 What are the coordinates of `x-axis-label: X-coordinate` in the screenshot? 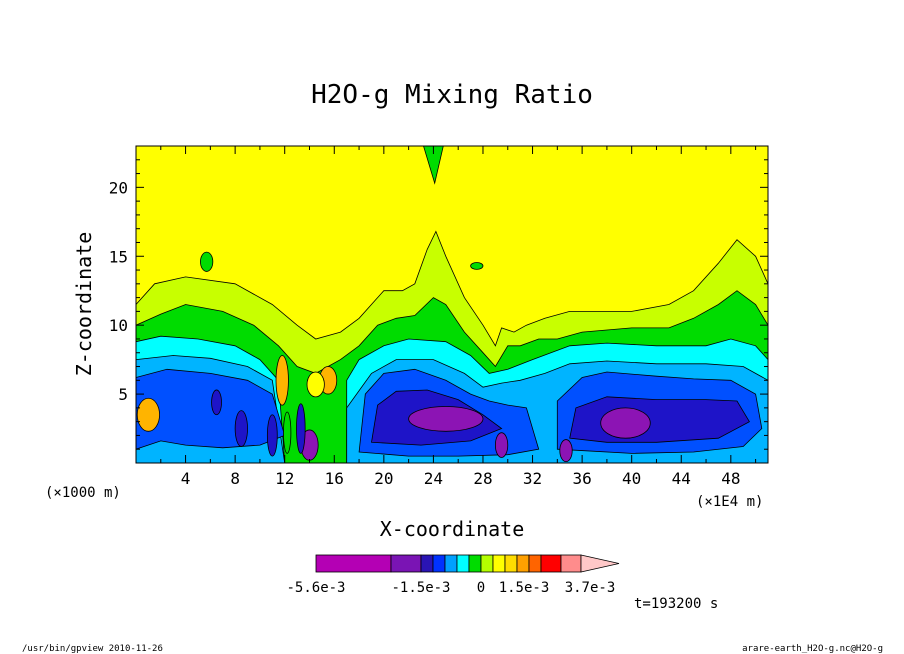 It's located at (452, 529).